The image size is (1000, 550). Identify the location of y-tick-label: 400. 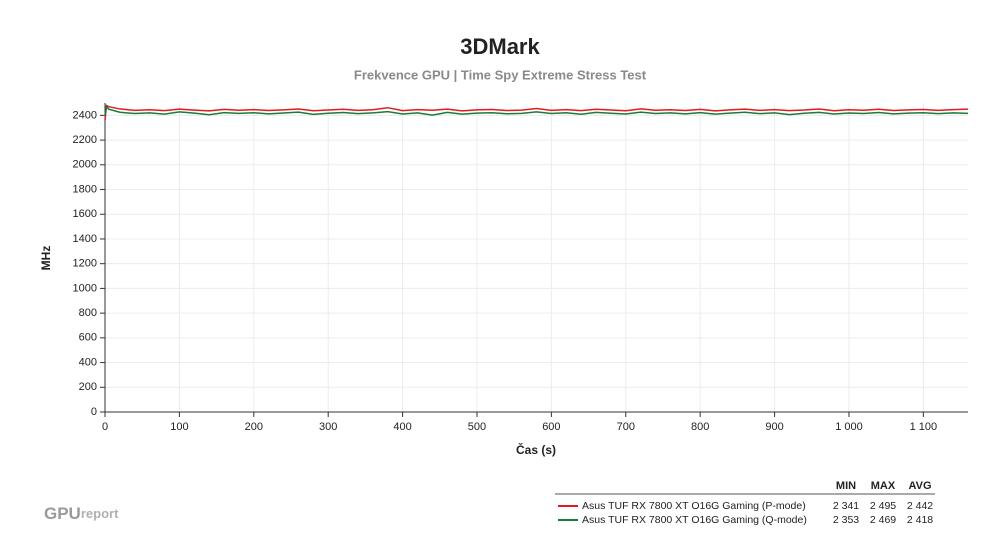
(88, 362).